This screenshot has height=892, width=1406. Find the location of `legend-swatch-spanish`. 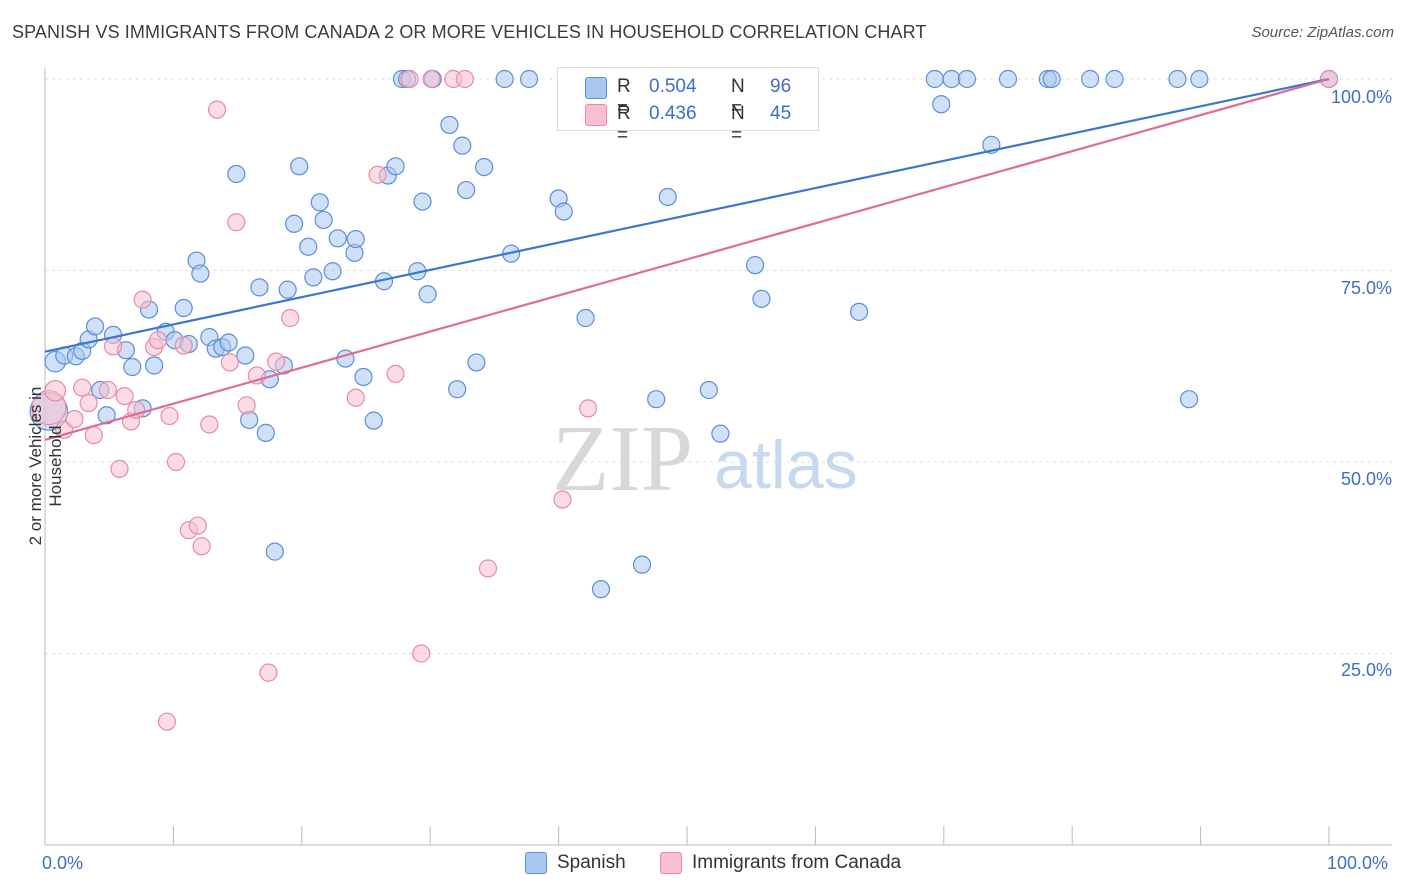

legend-swatch-spanish is located at coordinates (596, 88).